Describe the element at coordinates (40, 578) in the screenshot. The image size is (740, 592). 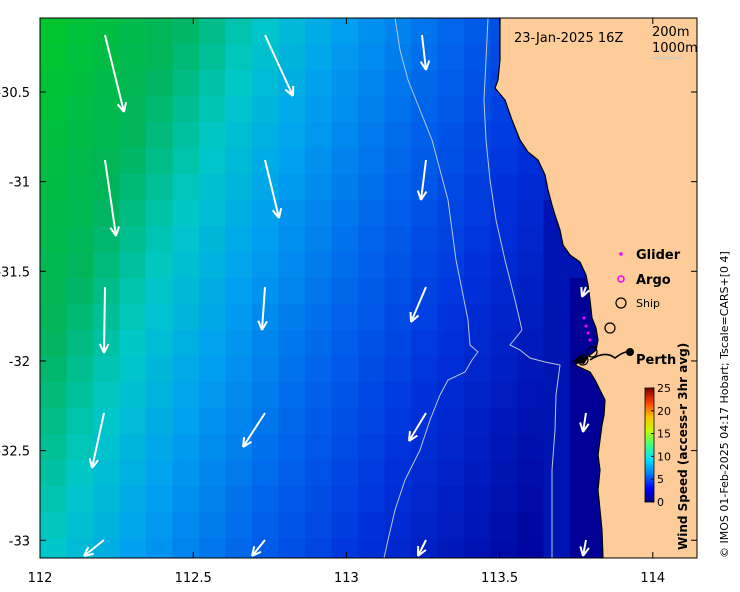
I see `x-tick-label: 112` at that location.